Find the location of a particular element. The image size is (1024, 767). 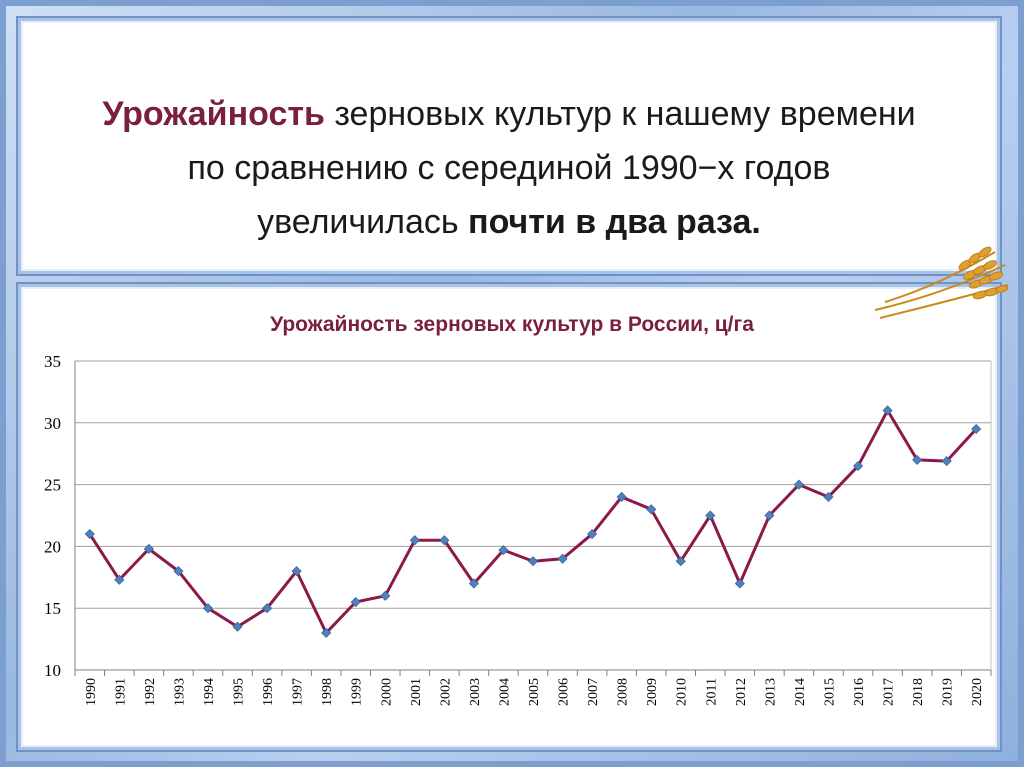

x-tick-label: 2013 is located at coordinates (770, 692).